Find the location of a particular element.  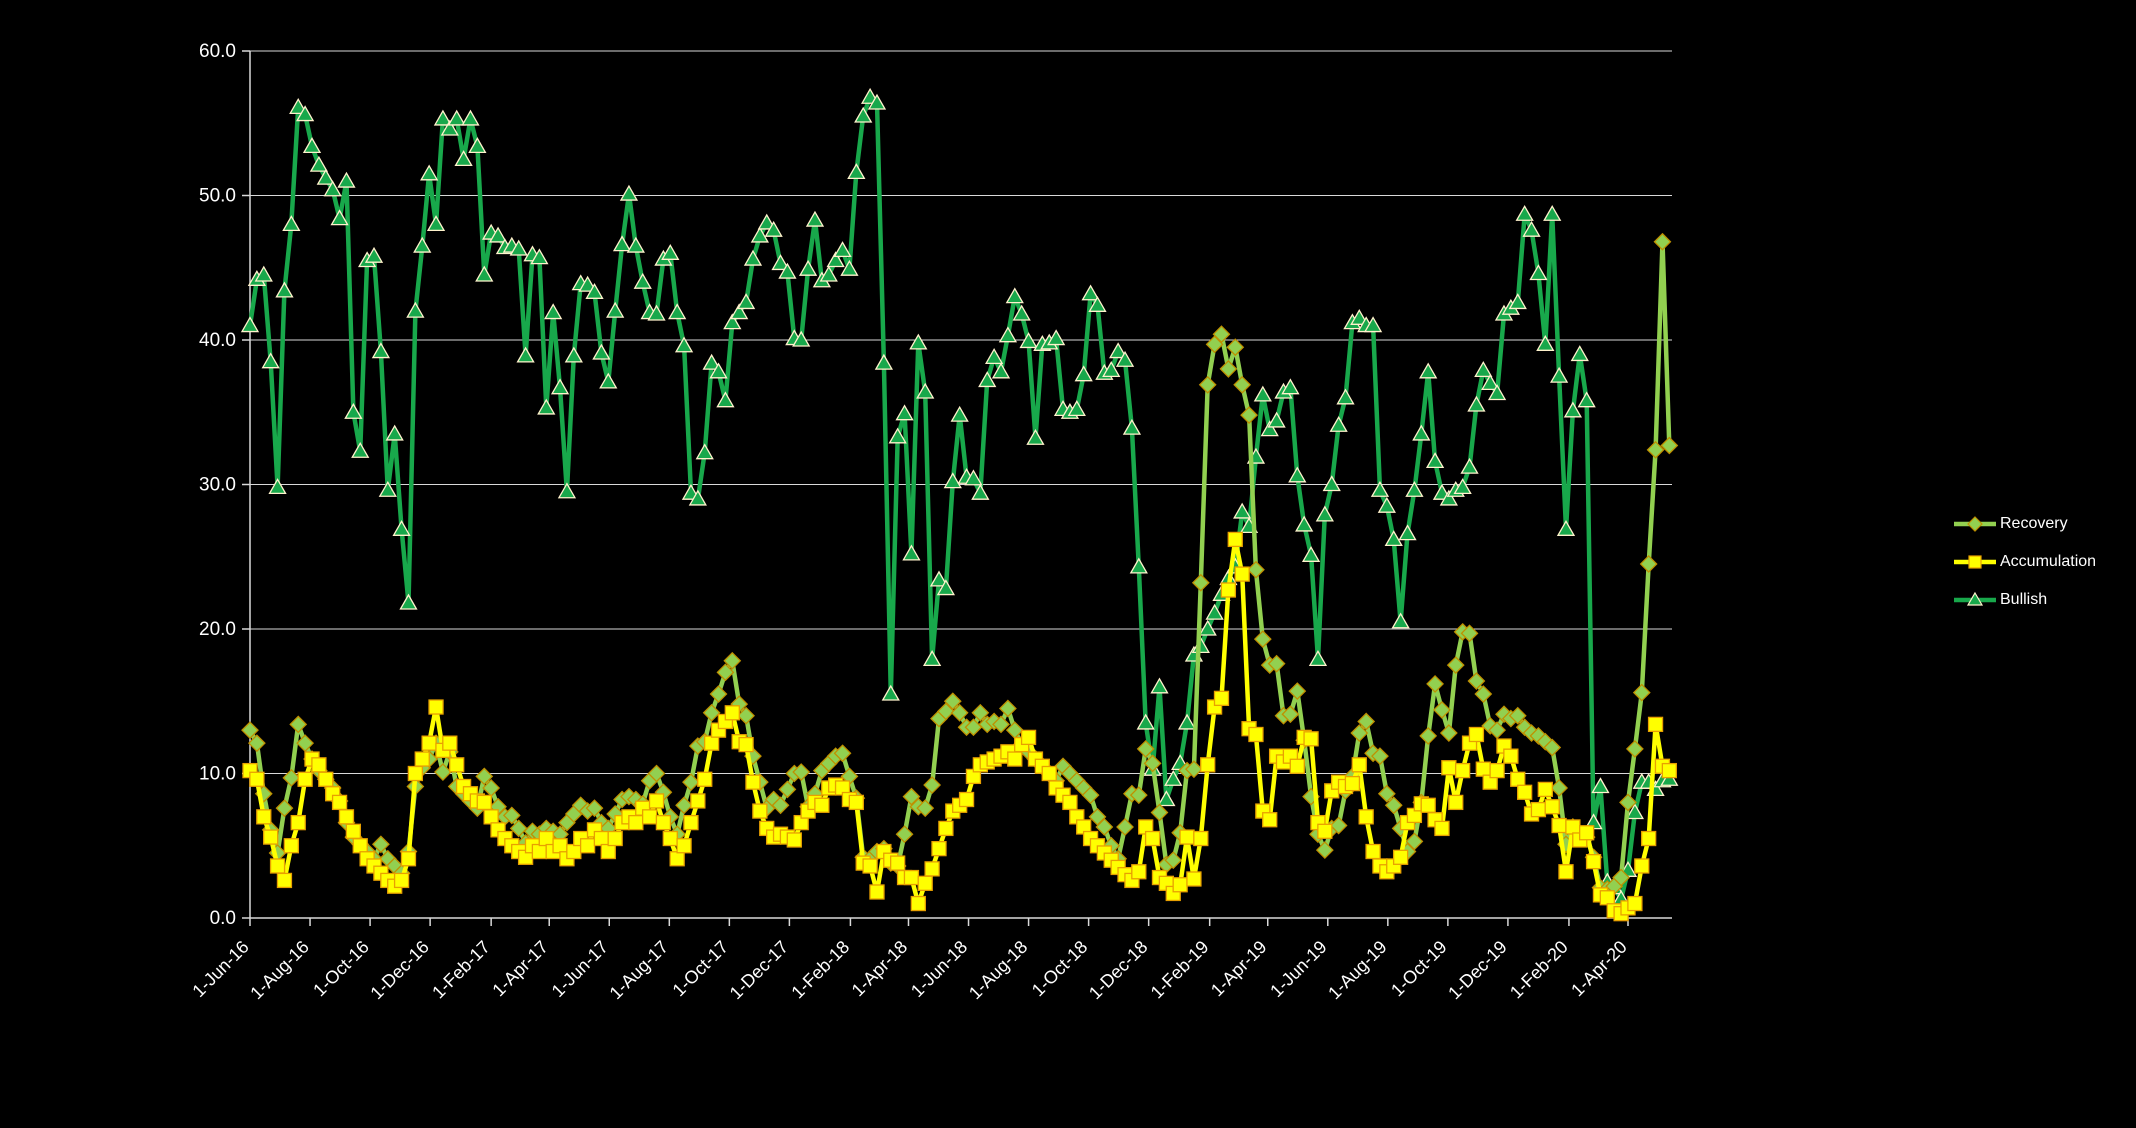

legend-item-bullish: Bullish is located at coordinates (2024, 600).